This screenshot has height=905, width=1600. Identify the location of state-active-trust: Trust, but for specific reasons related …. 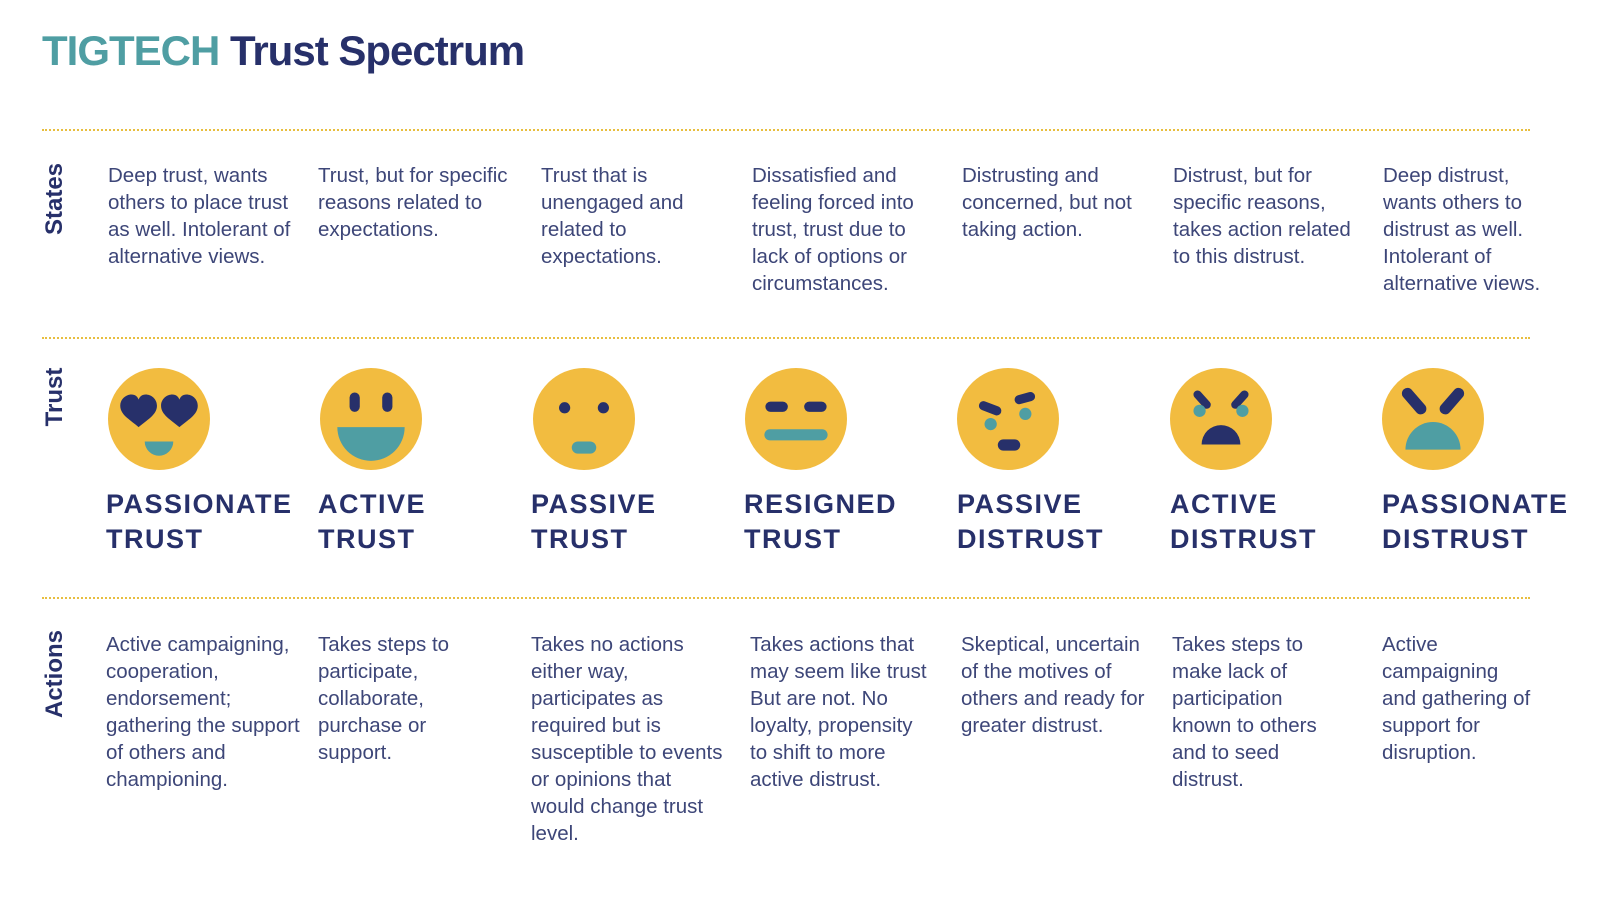
(413, 202).